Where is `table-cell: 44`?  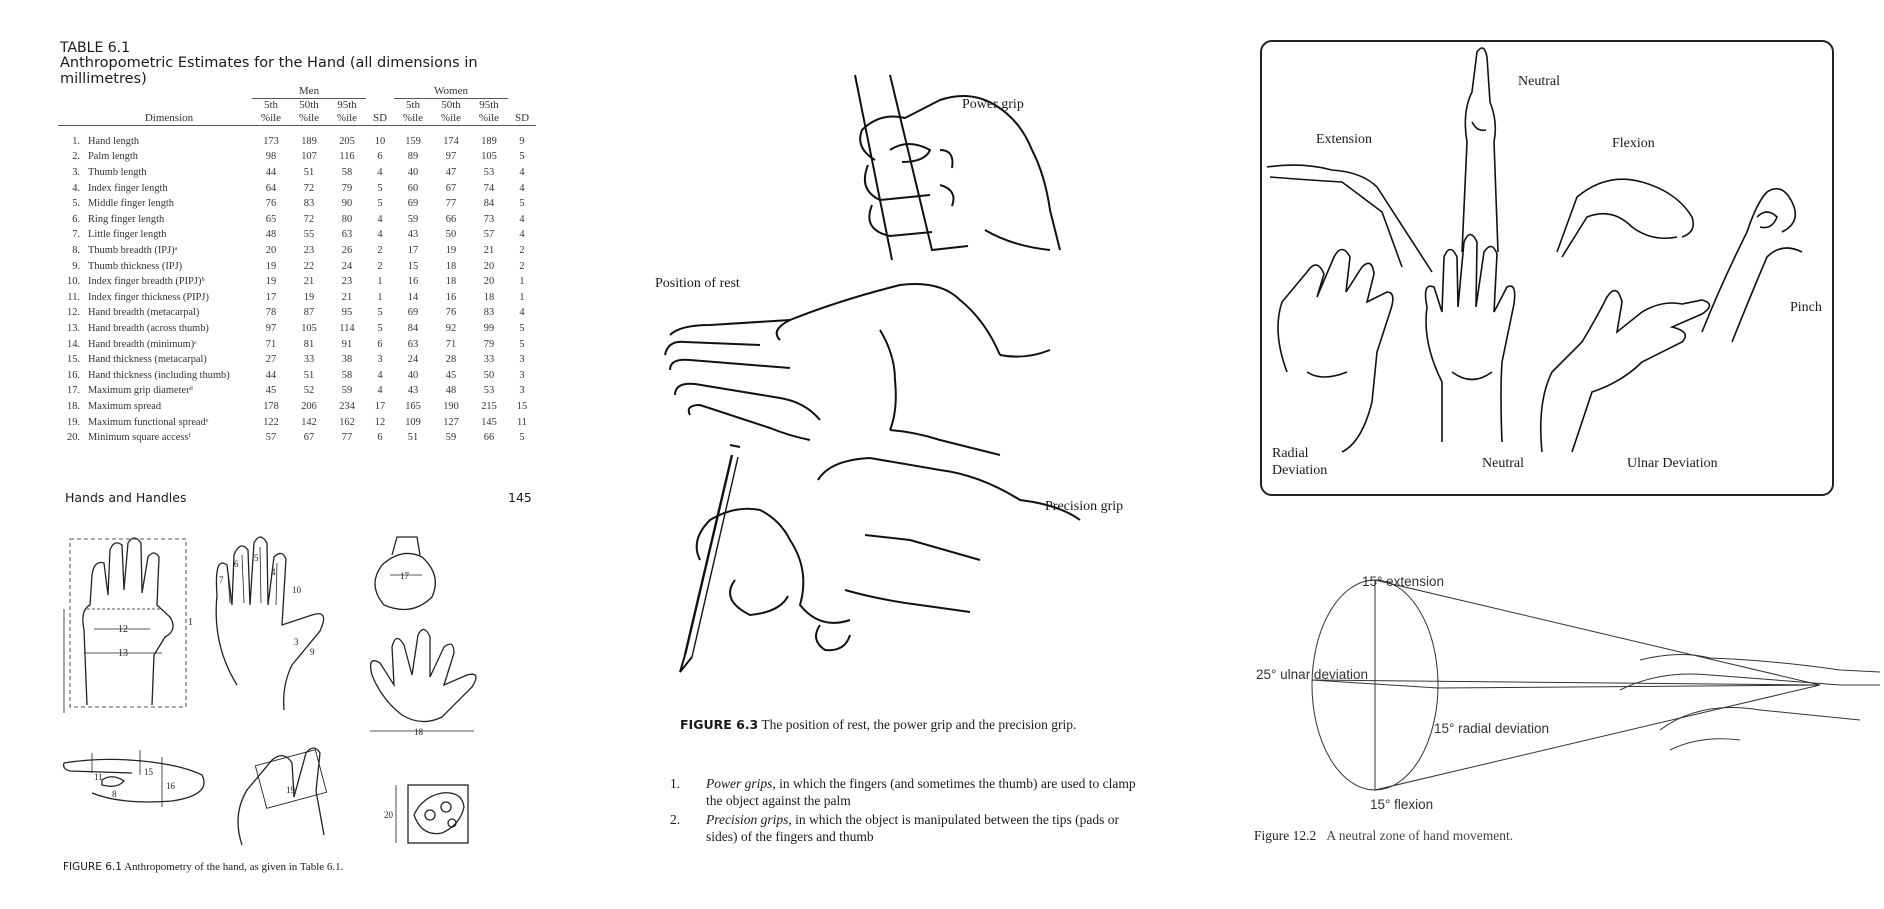 table-cell: 44 is located at coordinates (271, 375).